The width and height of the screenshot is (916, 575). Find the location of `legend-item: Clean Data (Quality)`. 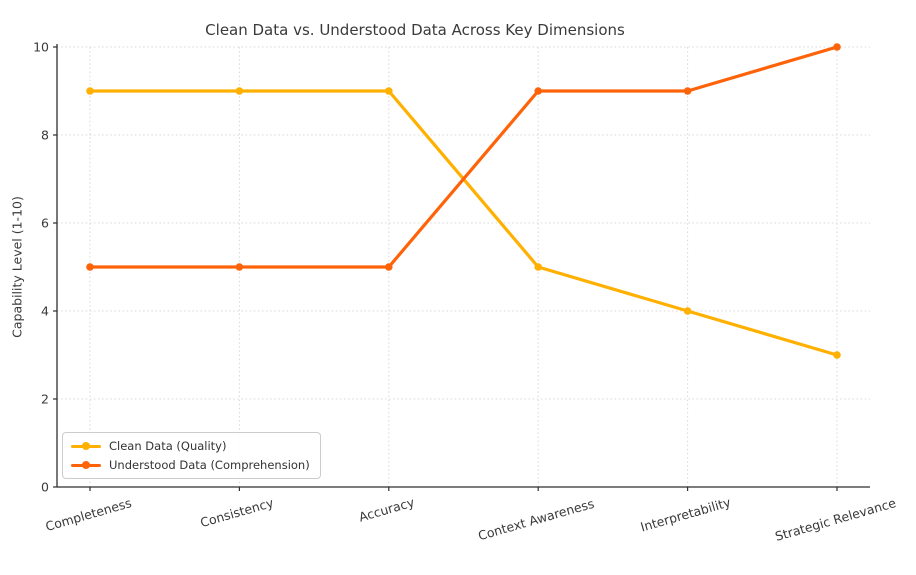

legend-item: Clean Data (Quality) is located at coordinates (190, 446).